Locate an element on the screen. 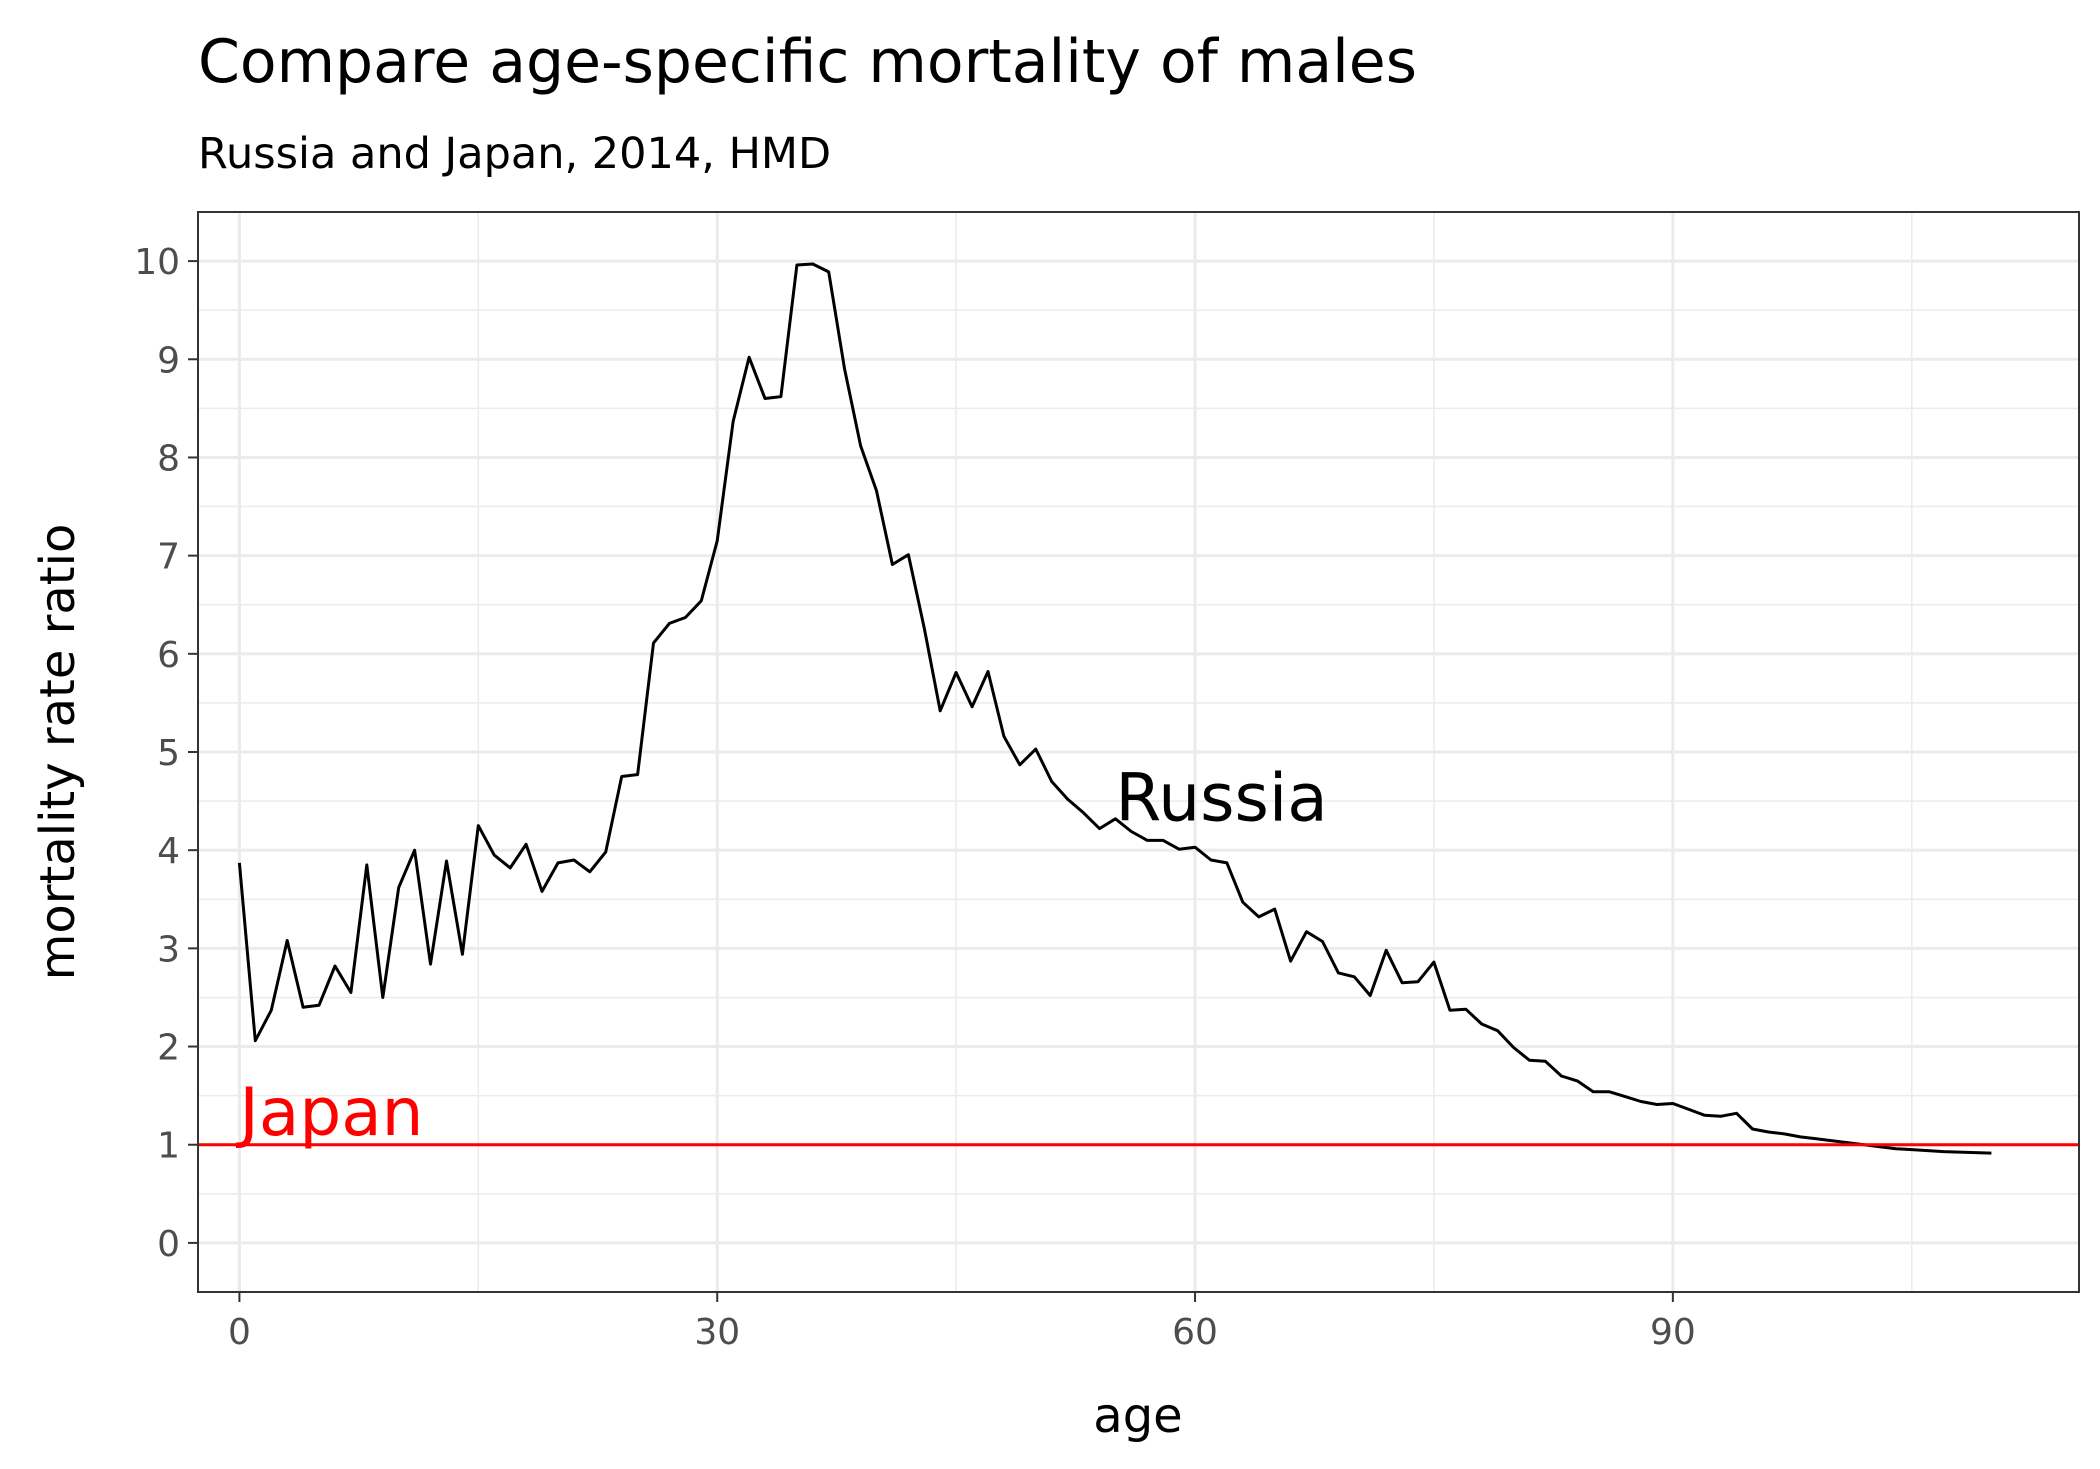 The height and width of the screenshot is (1469, 2100). x-axis: 0 30 60 90 is located at coordinates (962, 1322).